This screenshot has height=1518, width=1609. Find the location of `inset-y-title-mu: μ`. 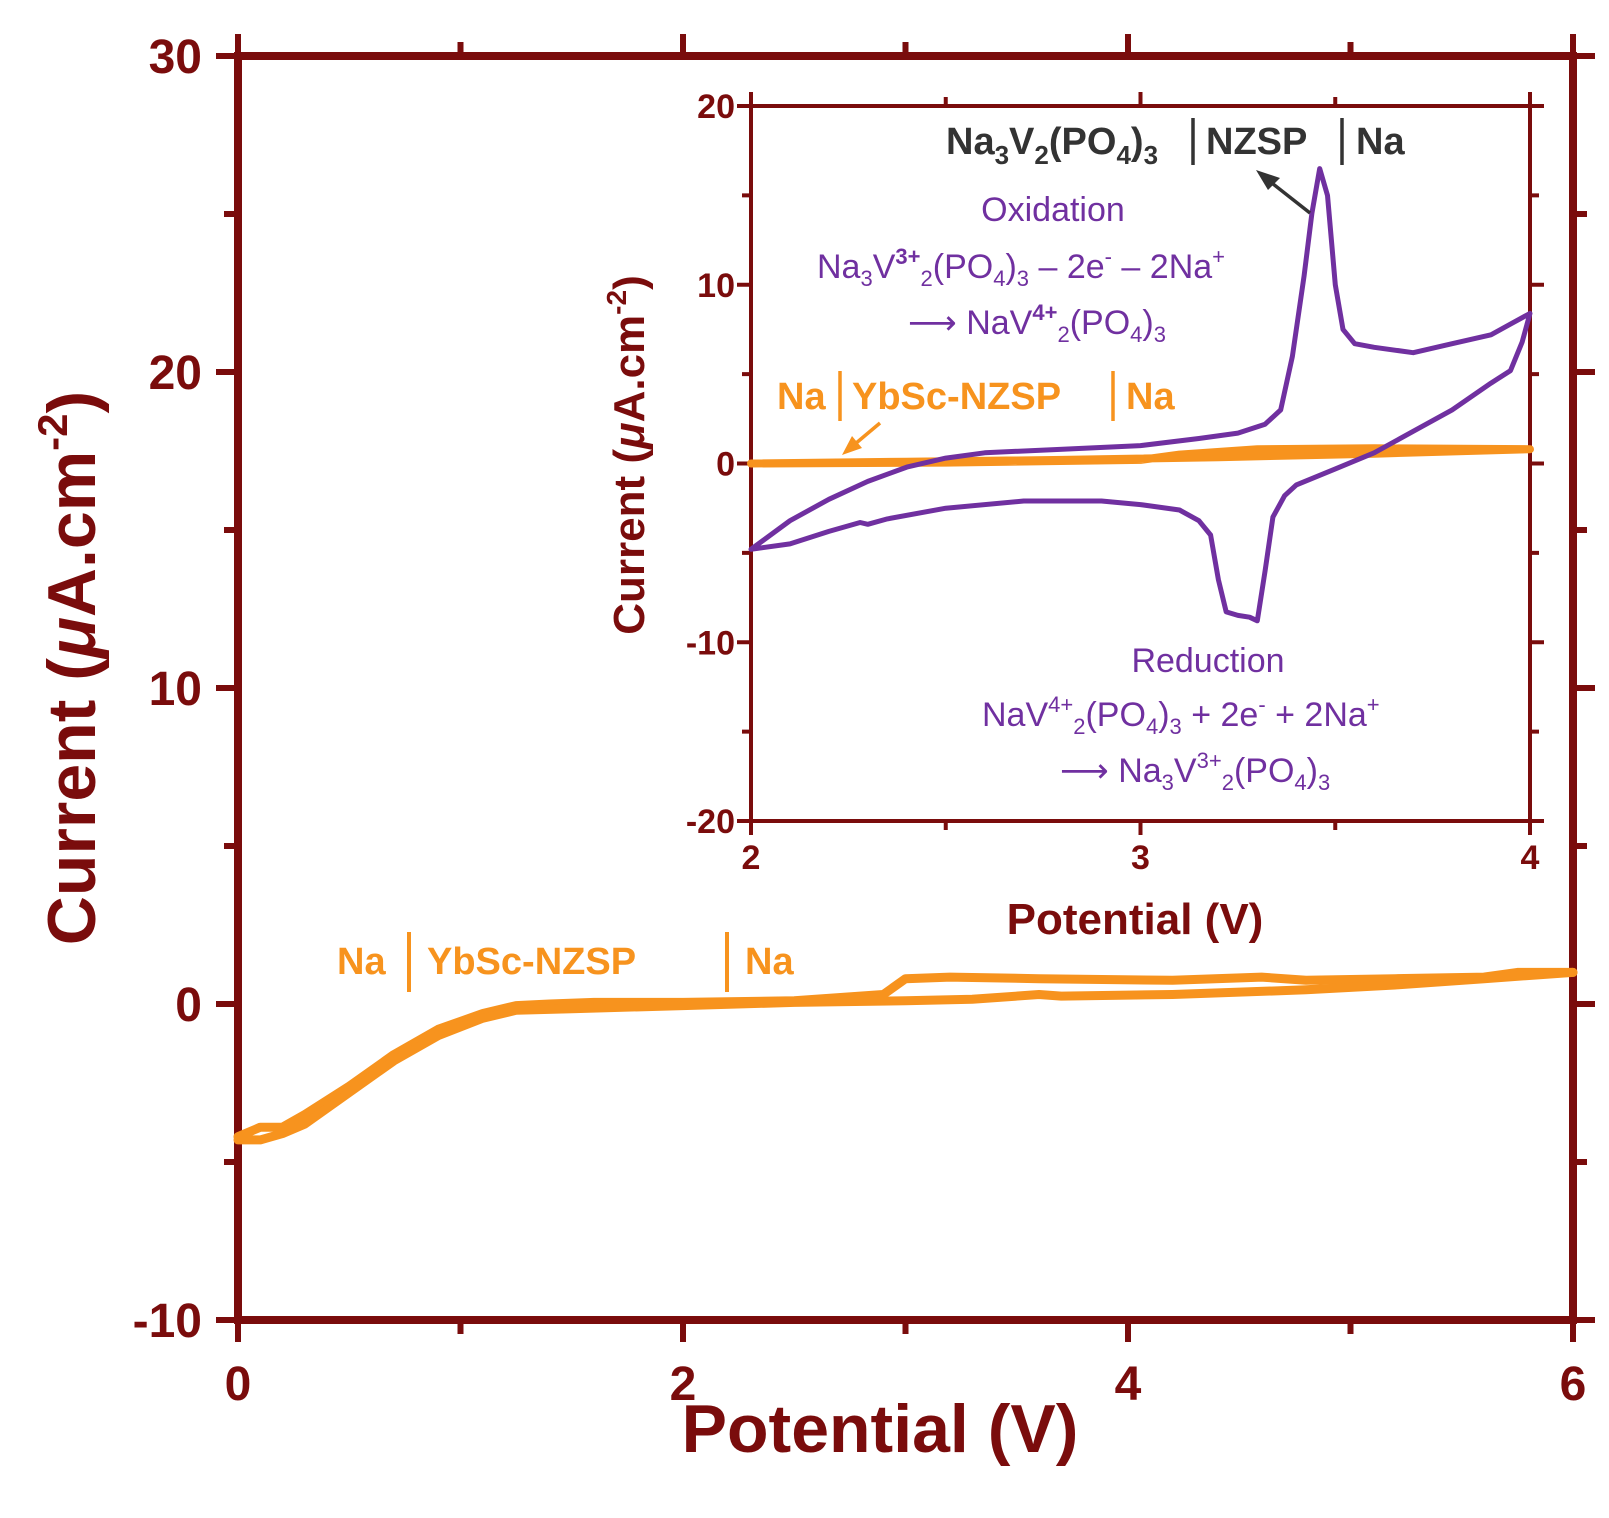

inset-y-title-mu: μ is located at coordinates (629, 436).